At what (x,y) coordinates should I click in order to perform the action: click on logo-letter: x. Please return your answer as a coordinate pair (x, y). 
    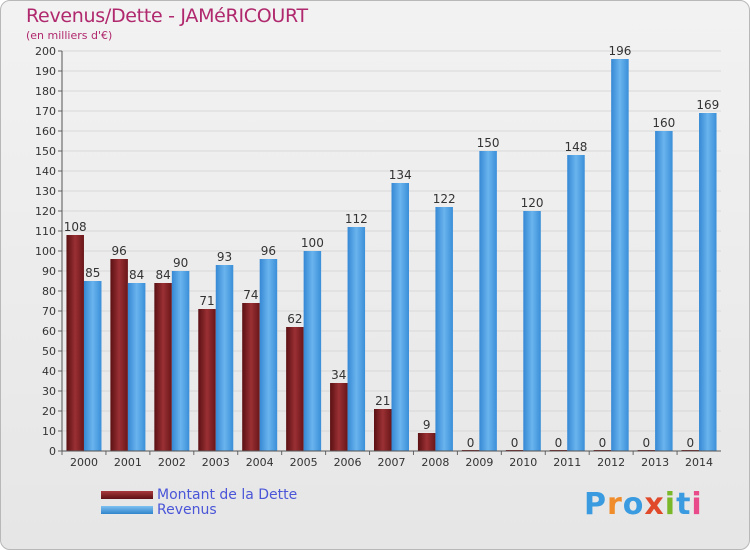
    Looking at the image, I should click on (654, 504).